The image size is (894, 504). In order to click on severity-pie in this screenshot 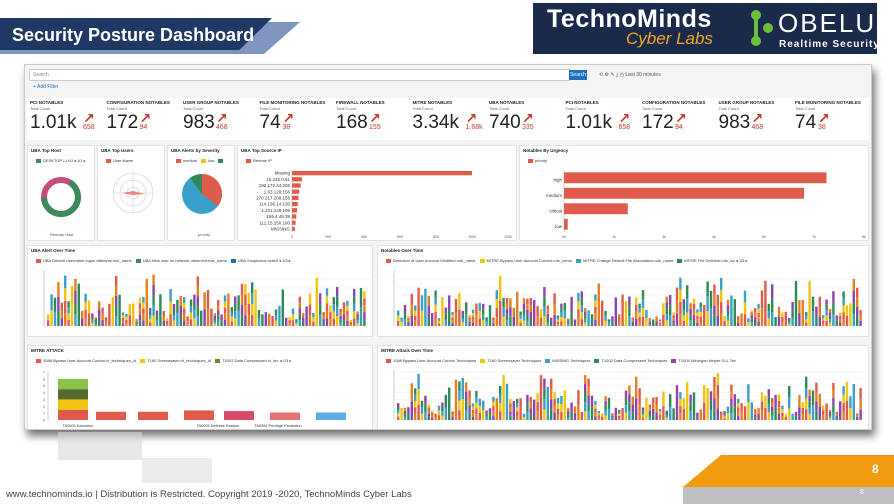, I will do `click(202, 194)`.